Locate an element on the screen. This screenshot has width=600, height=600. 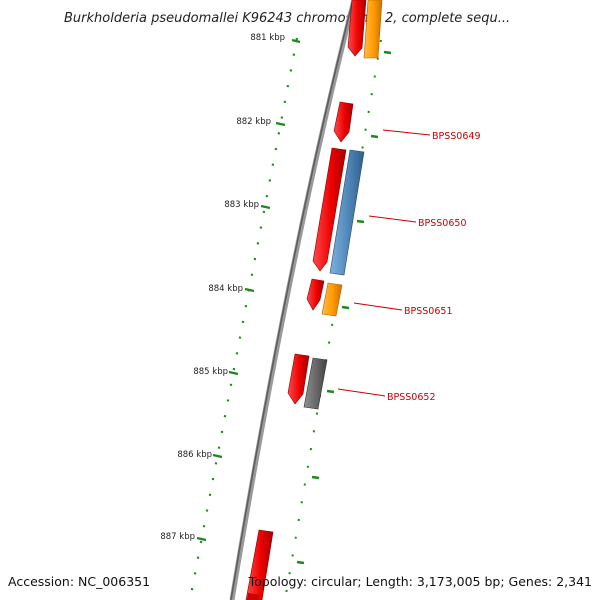
gene-arrow-gray is located at coordinates (315, 383).